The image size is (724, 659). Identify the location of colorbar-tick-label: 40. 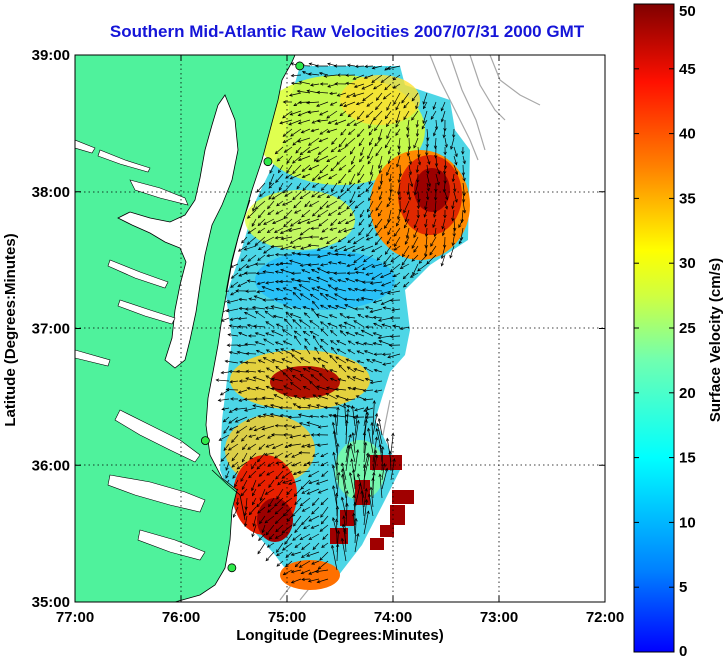
(687, 134).